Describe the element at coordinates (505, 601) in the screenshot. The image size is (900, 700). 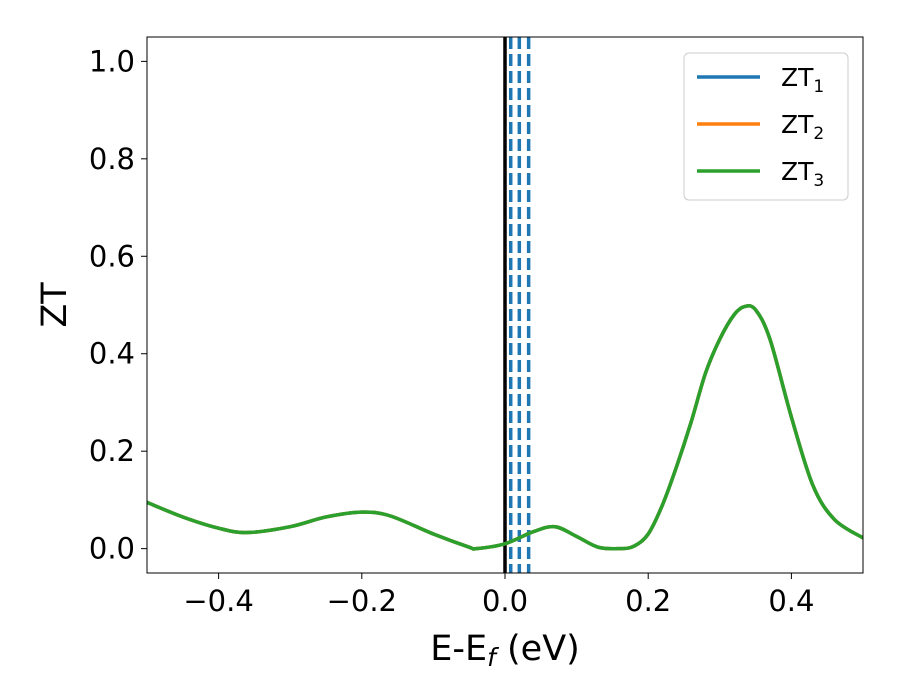
I see `x-tick-label: 0.0` at that location.